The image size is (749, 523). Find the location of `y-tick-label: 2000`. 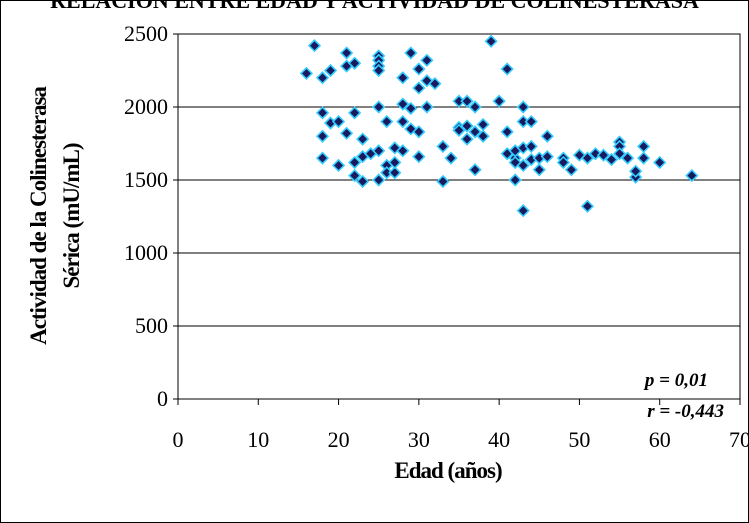

y-tick-label: 2000 is located at coordinates (146, 106).